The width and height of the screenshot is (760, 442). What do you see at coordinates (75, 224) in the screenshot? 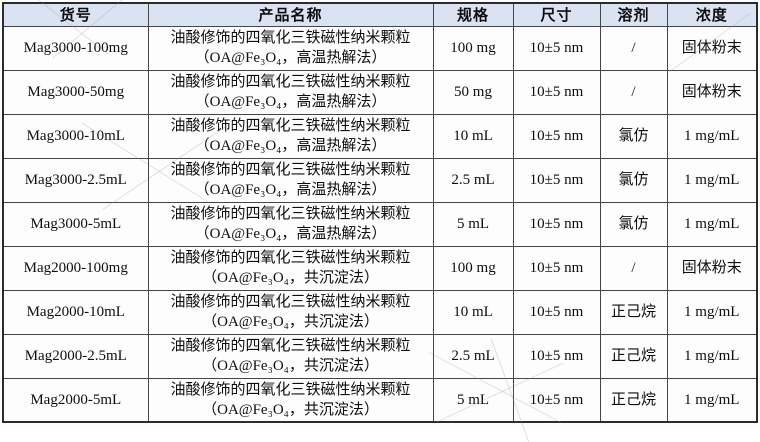
I see `cell-sku: Mag3000-5mL` at bounding box center [75, 224].